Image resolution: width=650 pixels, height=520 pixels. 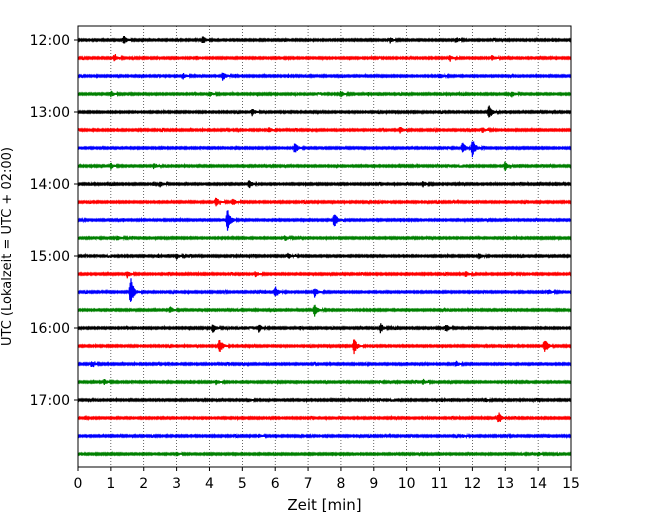 I want to click on y-tick-label-0: 12:00, so click(x=50, y=41).